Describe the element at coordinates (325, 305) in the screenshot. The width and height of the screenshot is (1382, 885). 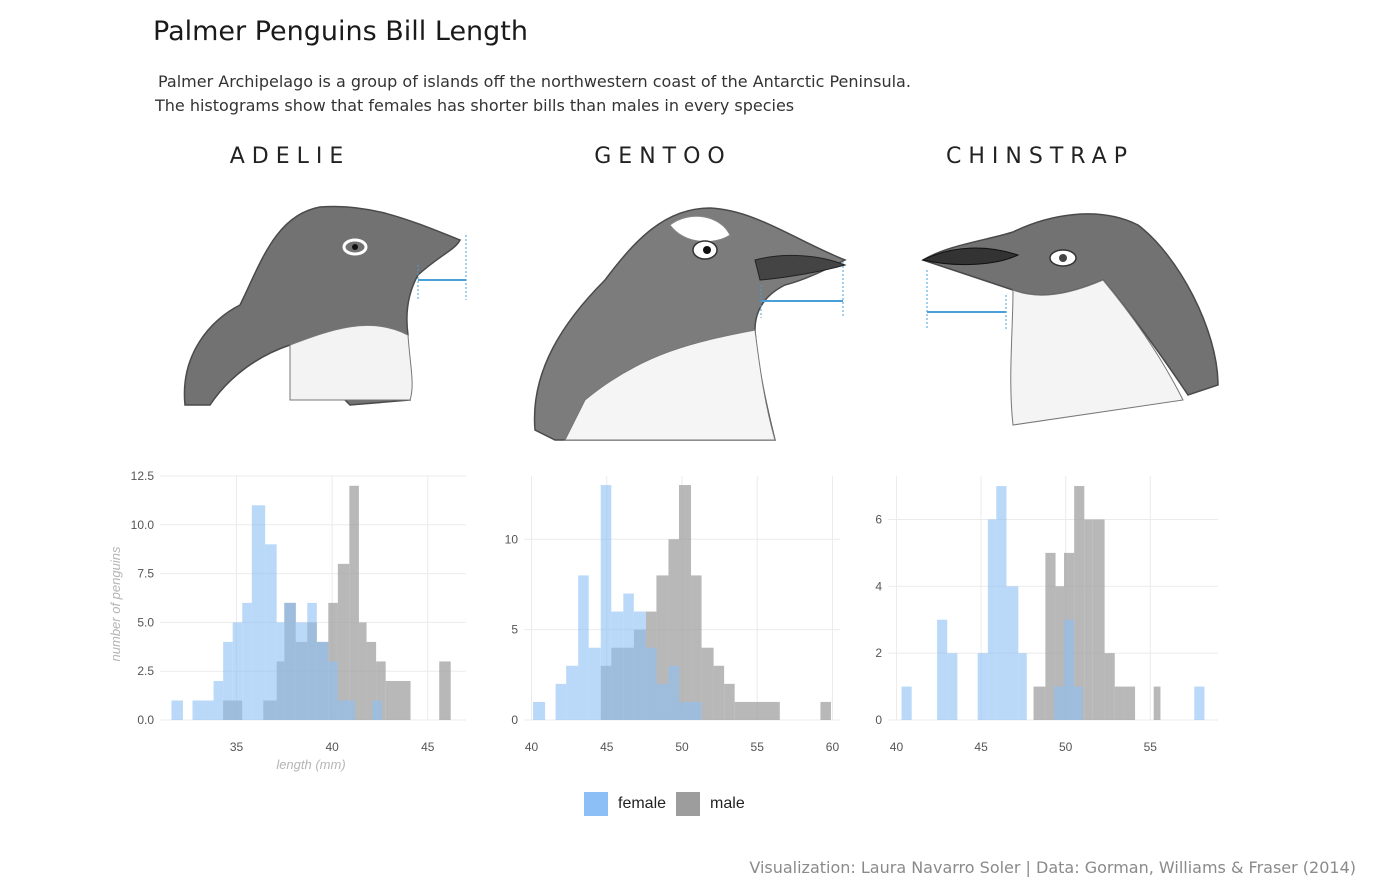
I see `adelie-penguin-illustration` at that location.